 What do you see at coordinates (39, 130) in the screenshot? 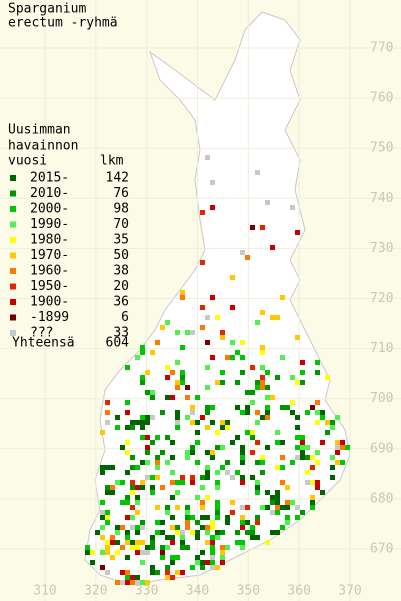
I see `legend-header: Uusimman` at bounding box center [39, 130].